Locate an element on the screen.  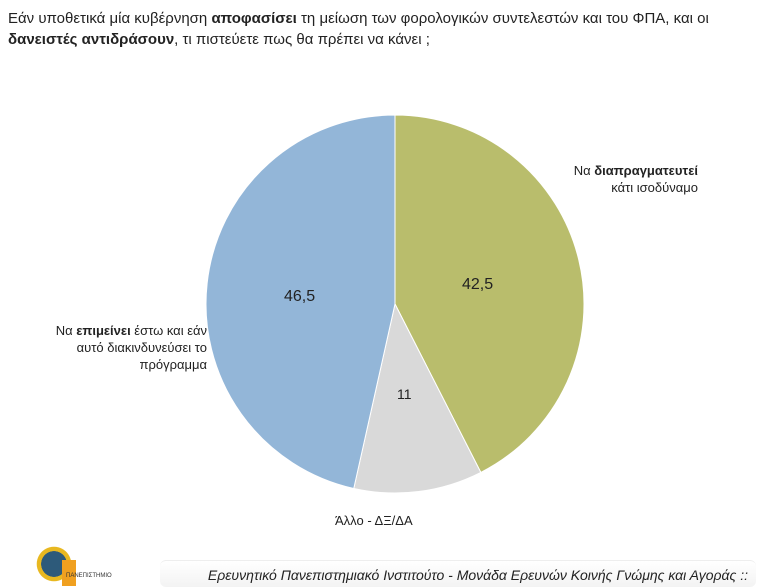
value-label: 46,5 is located at coordinates (300, 296).